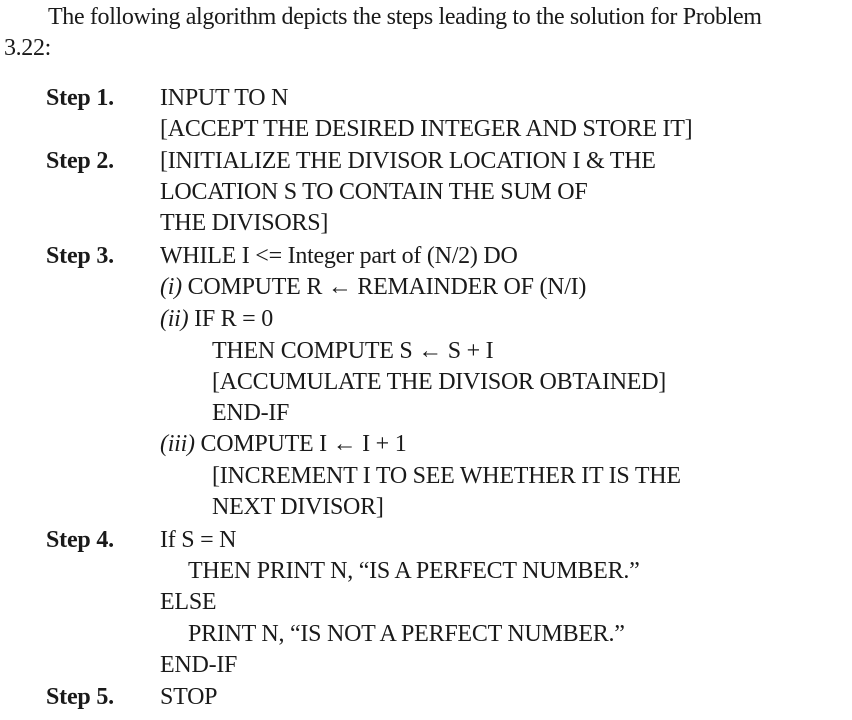 The width and height of the screenshot is (852, 720). What do you see at coordinates (374, 192) in the screenshot?
I see `step-2-line-2: LOCATION S TO CONTAIN THE SUM OF` at bounding box center [374, 192].